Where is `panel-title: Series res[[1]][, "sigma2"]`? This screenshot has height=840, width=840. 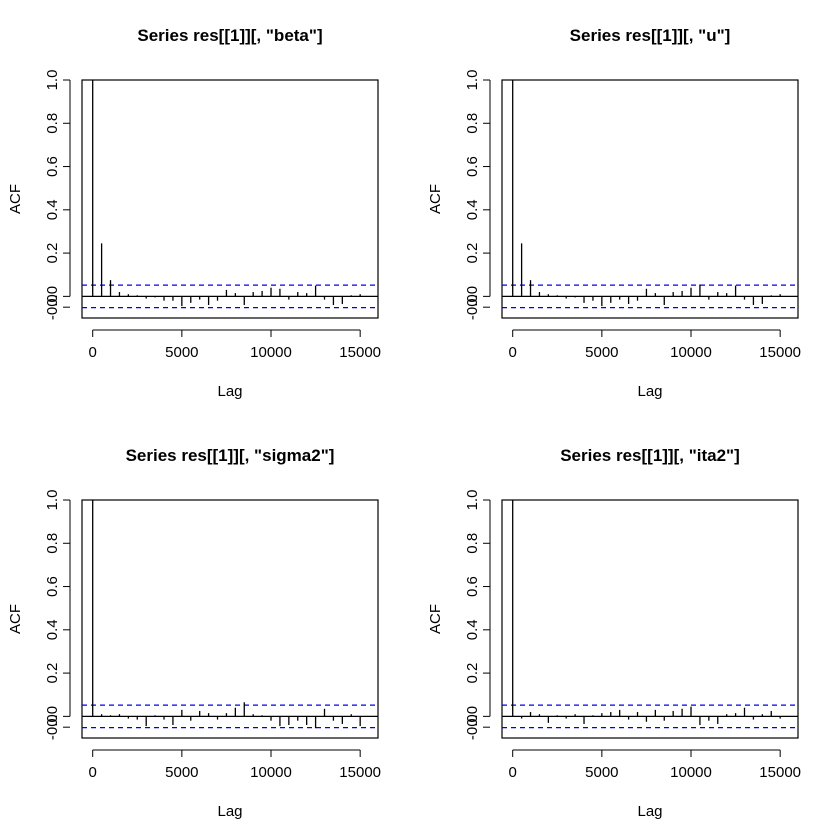
panel-title: Series res[[1]][, "sigma2"] is located at coordinates (230, 455).